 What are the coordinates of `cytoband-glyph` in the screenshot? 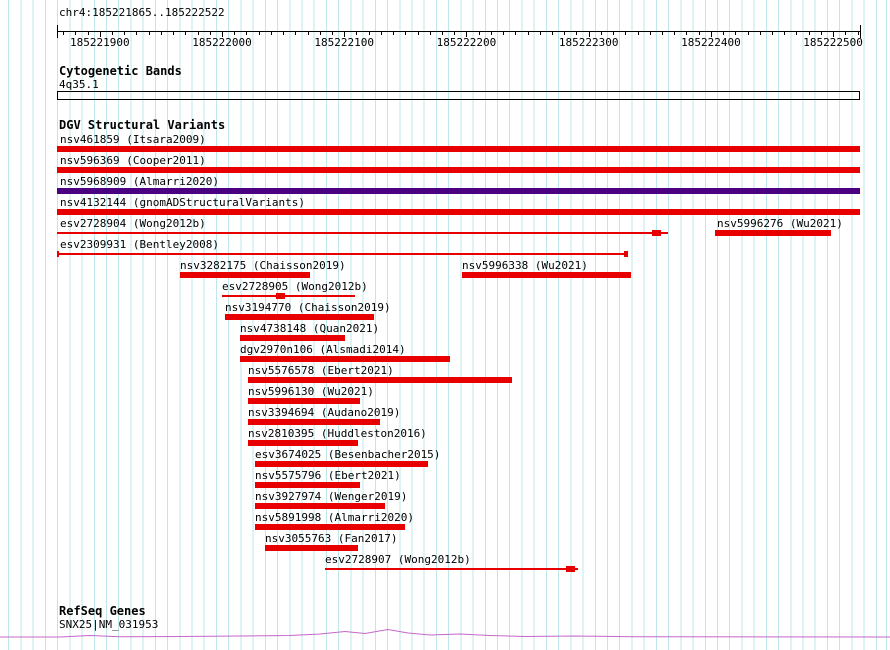 It's located at (458, 95).